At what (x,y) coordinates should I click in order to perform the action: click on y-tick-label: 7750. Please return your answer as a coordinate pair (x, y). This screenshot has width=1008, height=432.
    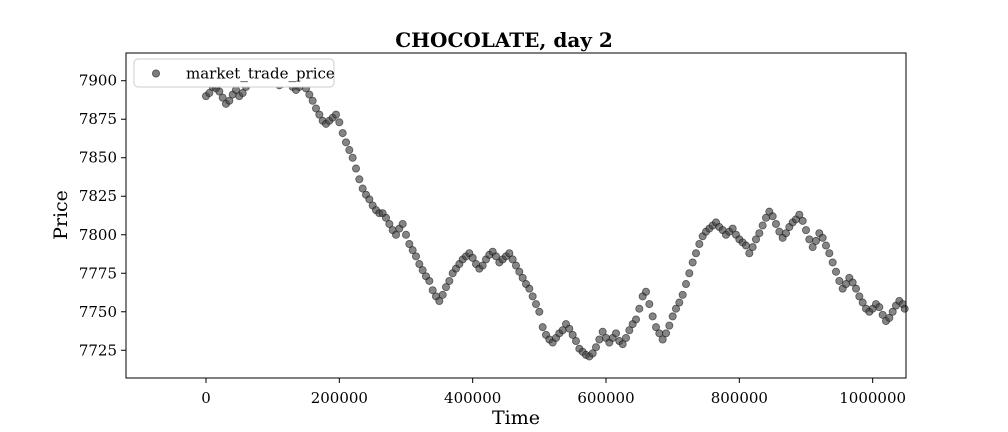
    Looking at the image, I should click on (98, 312).